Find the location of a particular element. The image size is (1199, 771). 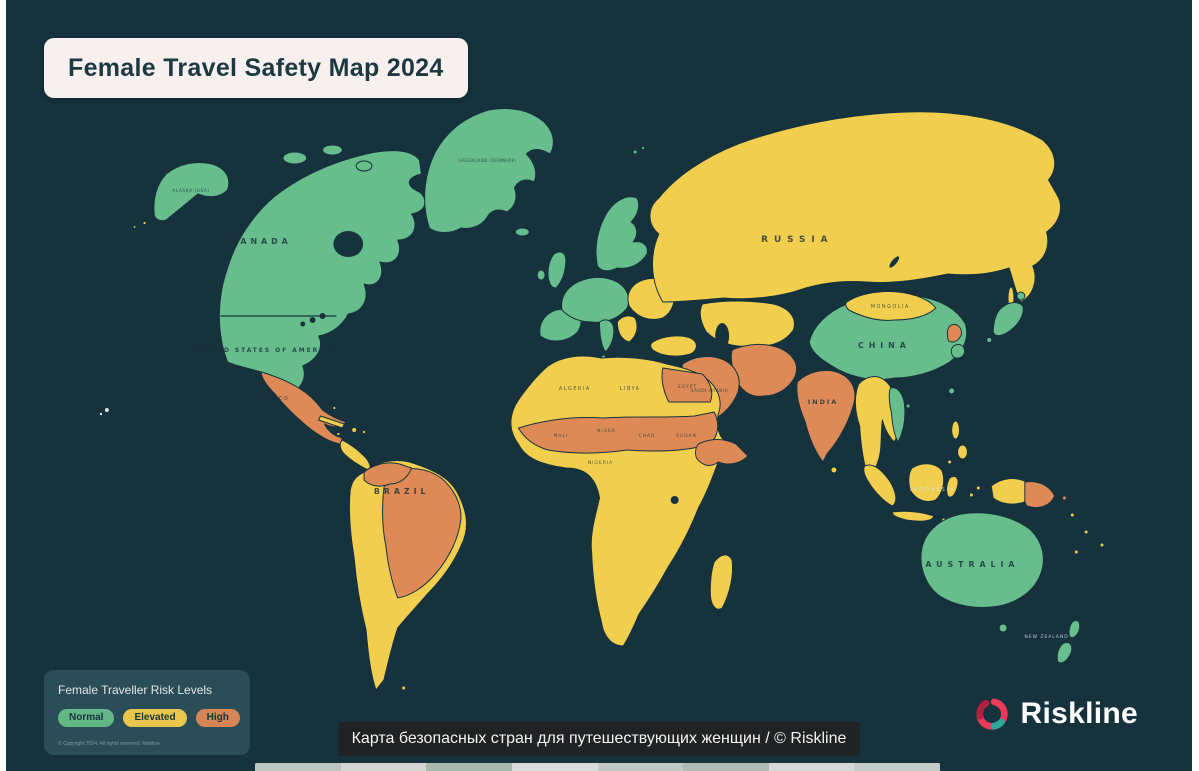

title-card: Female Travel Safety Map 2024 is located at coordinates (256, 68).